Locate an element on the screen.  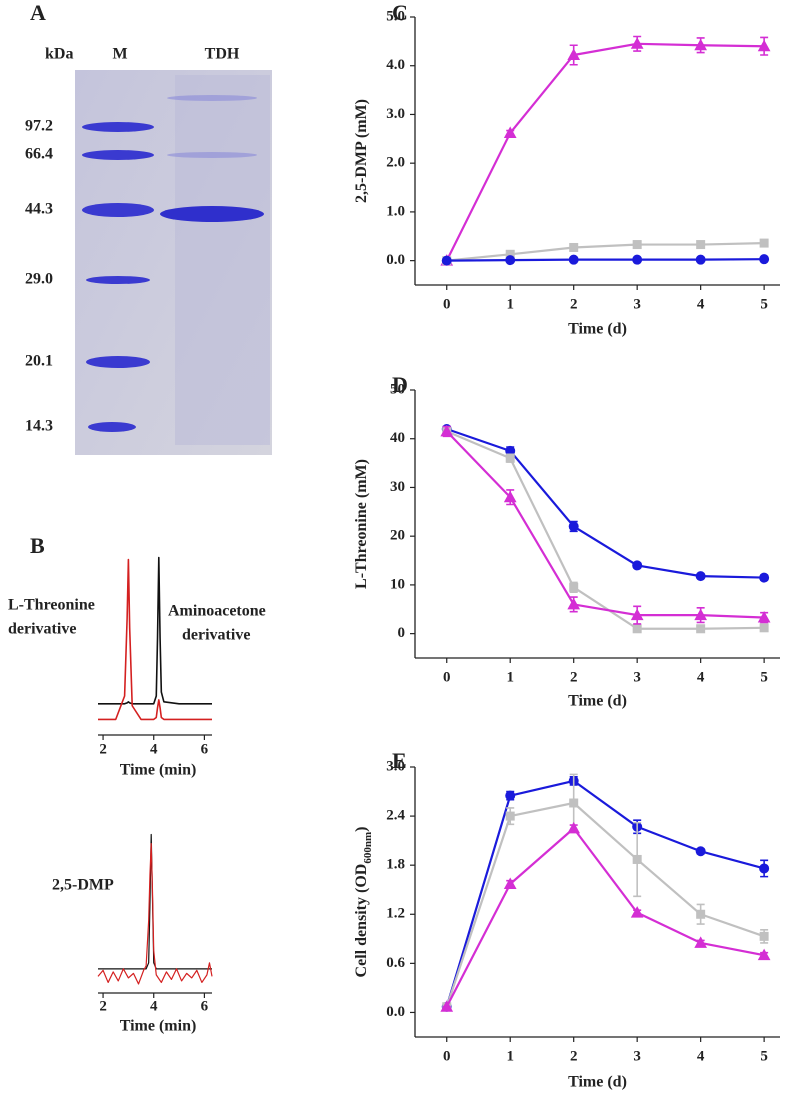
y-tick-label: 1.2 is located at coordinates (395, 914).